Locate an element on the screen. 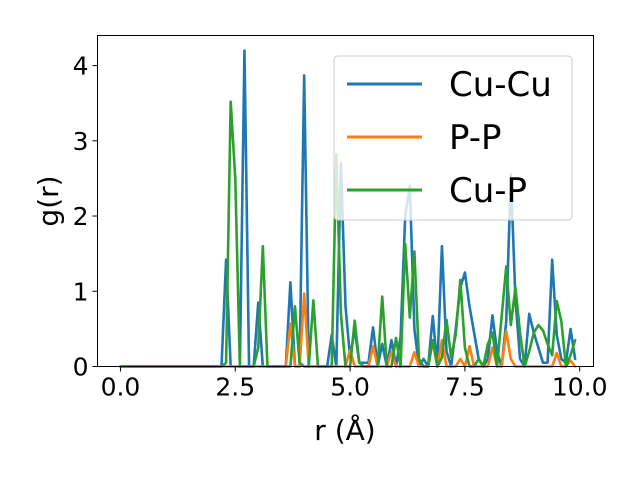  x-tick-label: 10.0 is located at coordinates (580, 387).